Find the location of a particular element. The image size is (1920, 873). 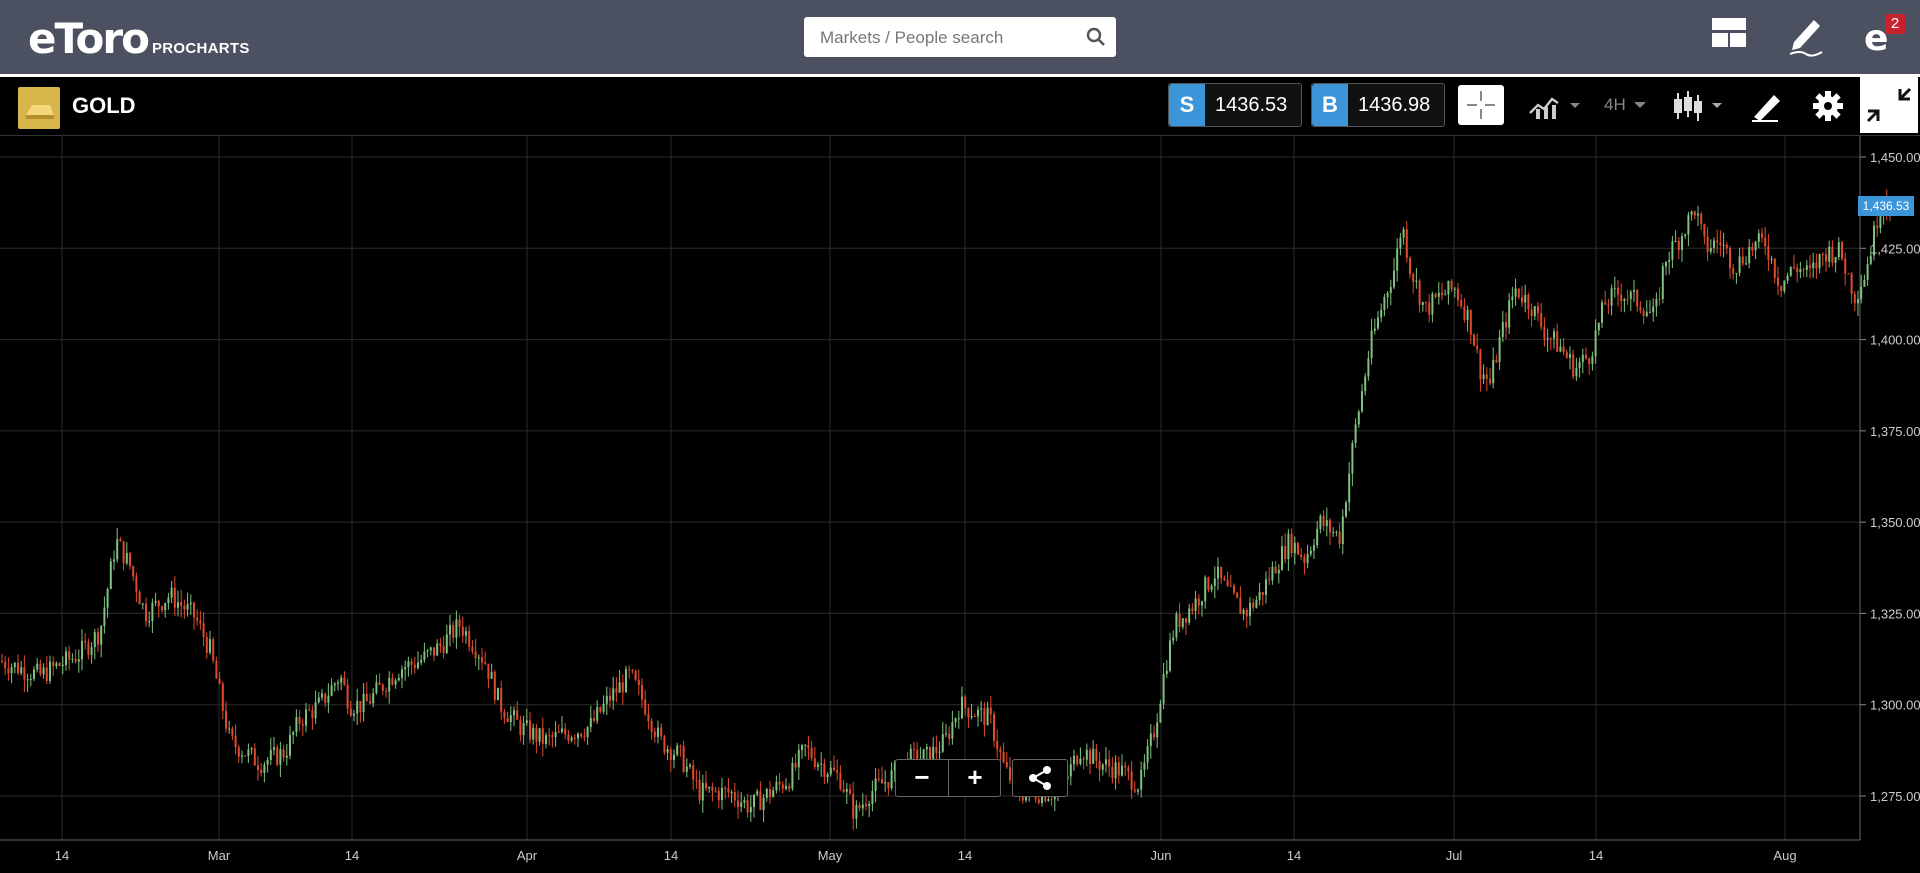

etoro-logo: eToro is located at coordinates (89, 38).